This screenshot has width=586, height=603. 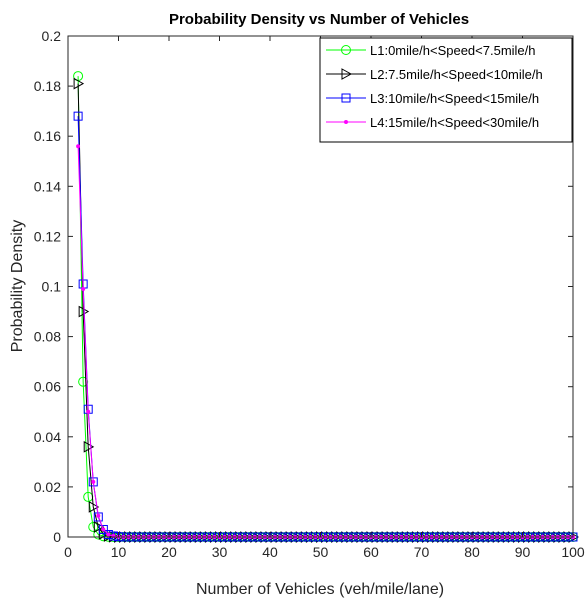 I want to click on y-tick-label: 0.12, so click(x=47, y=236).